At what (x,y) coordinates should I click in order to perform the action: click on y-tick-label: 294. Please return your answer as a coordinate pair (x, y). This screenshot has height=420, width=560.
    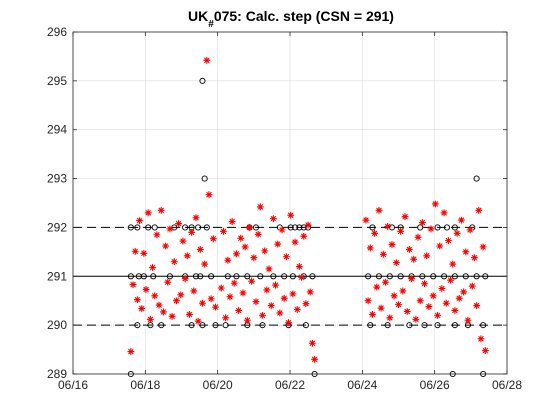
    Looking at the image, I should click on (57, 130).